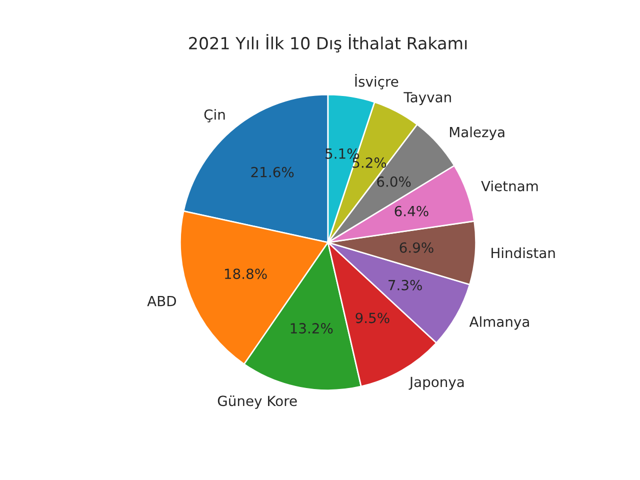  Describe the element at coordinates (214, 115) in the screenshot. I see `slice-label: Çin` at that location.